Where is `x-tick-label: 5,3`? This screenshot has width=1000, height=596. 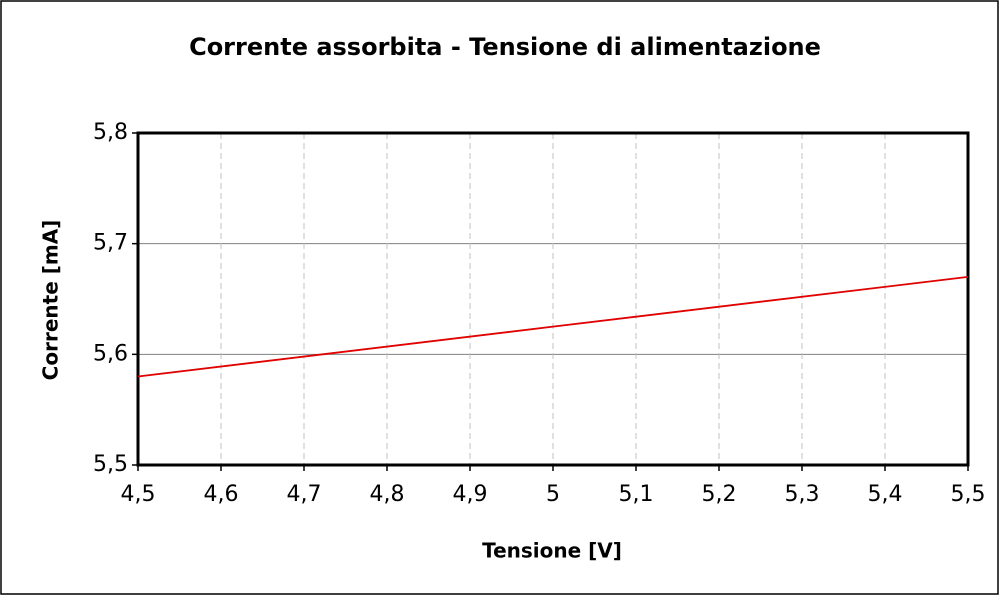
x-tick-label: 5,3 is located at coordinates (802, 494).